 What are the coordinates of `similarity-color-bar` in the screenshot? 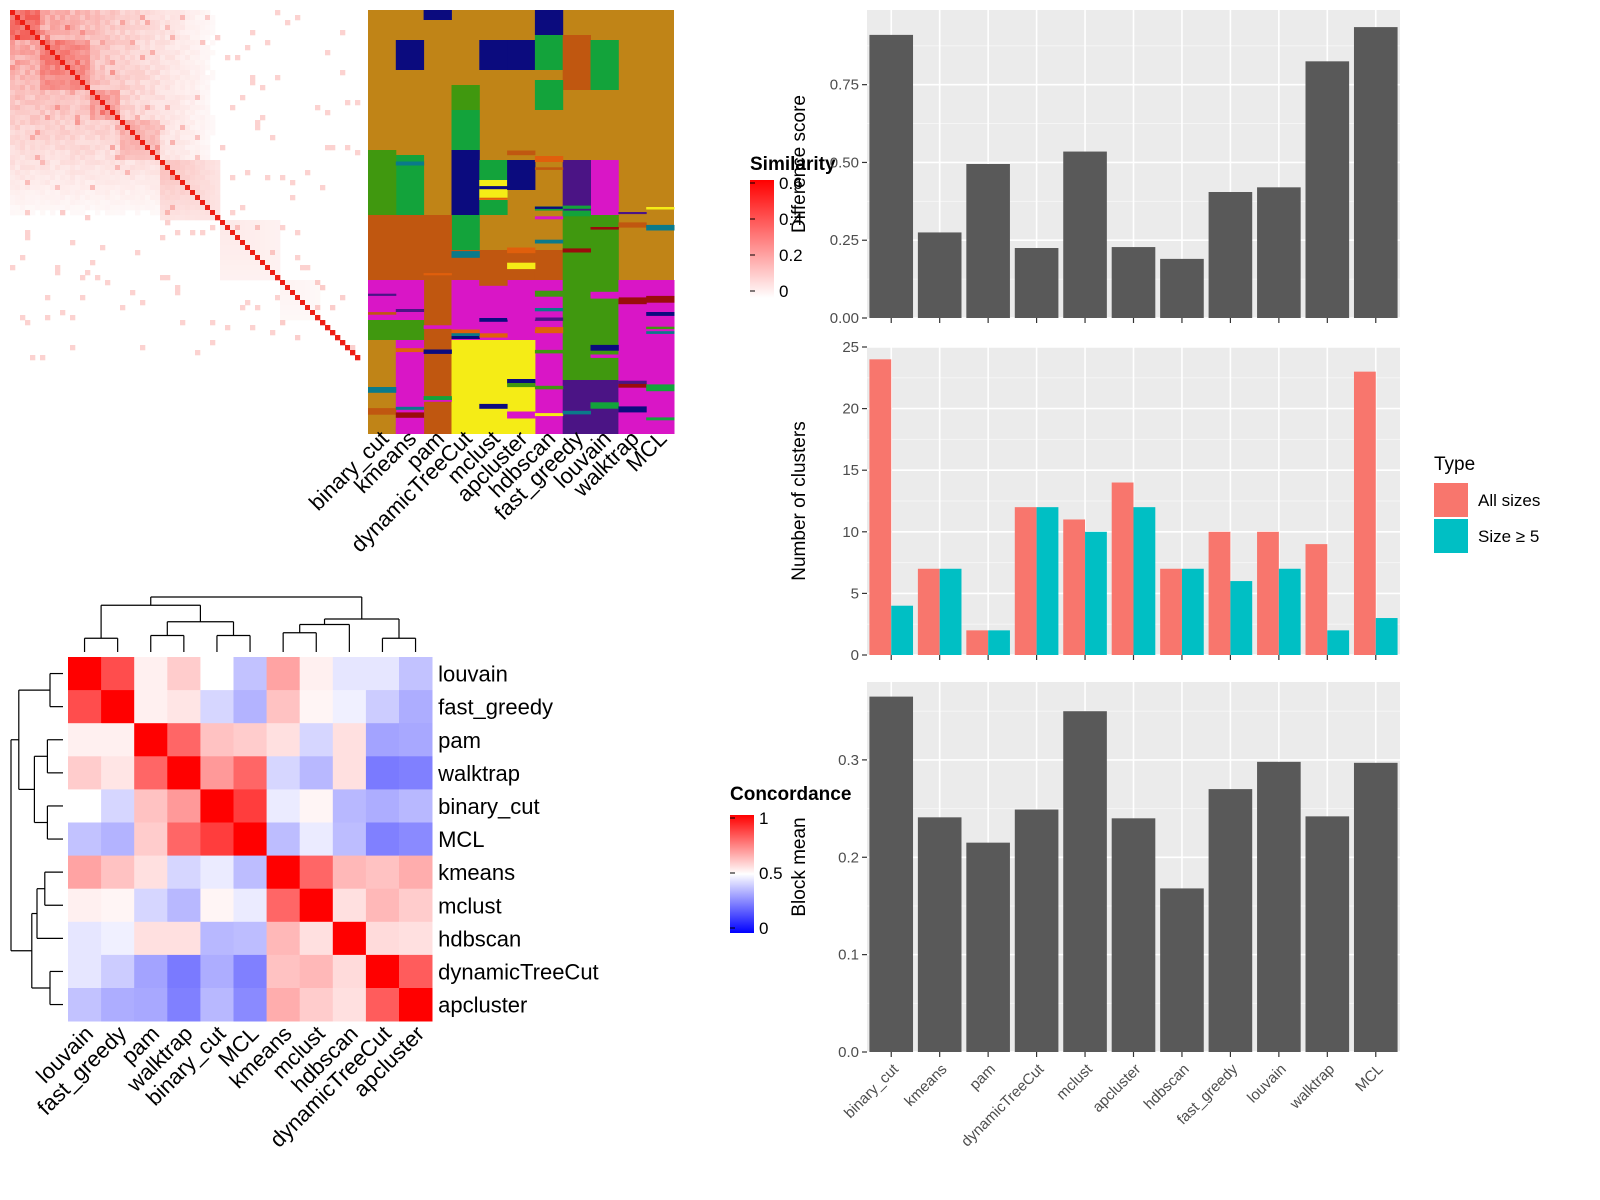 It's located at (762, 239).